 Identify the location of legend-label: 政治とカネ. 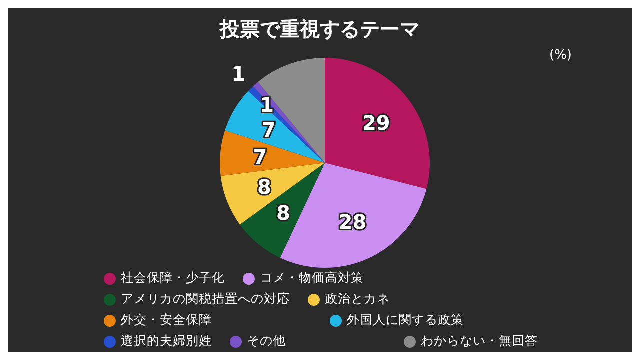
(357, 299).